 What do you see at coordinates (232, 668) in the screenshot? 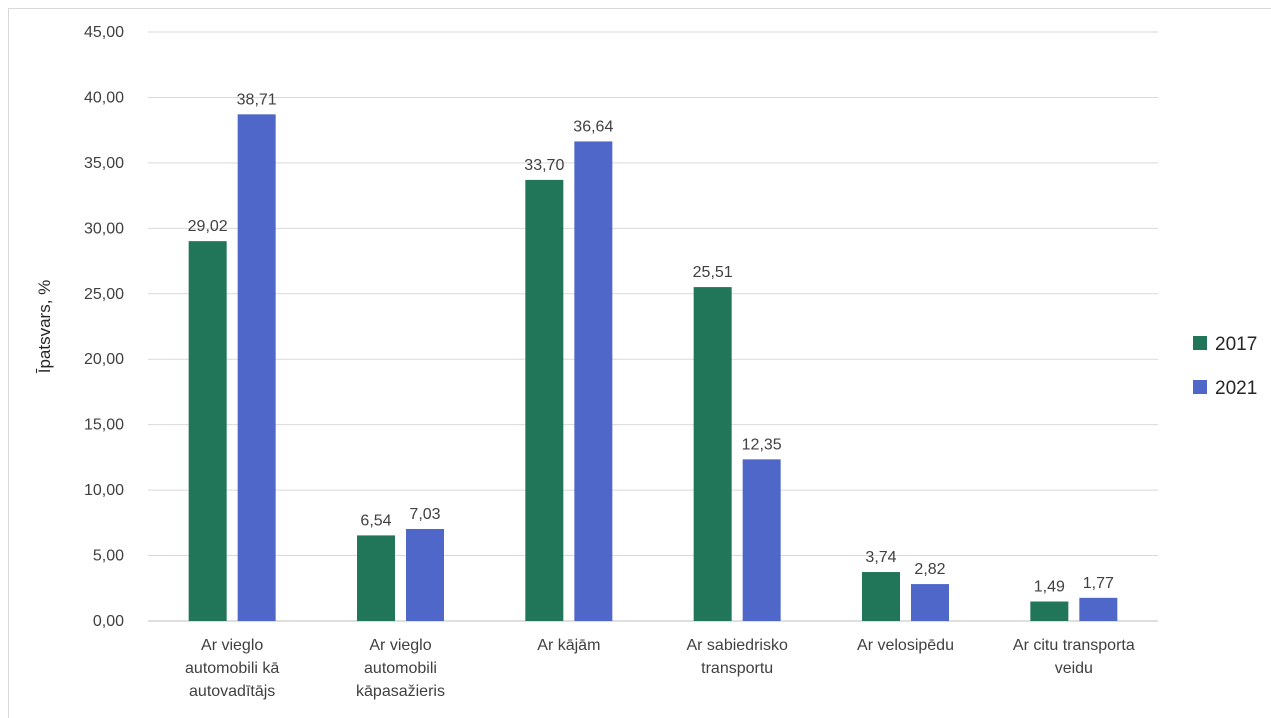
I see `category-label: automobili kā` at bounding box center [232, 668].